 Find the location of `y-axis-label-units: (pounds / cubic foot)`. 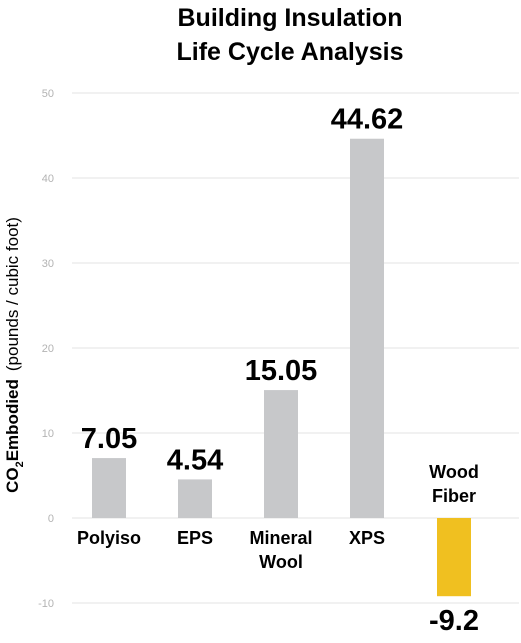

y-axis-label-units: (pounds / cubic foot) is located at coordinates (12, 294).